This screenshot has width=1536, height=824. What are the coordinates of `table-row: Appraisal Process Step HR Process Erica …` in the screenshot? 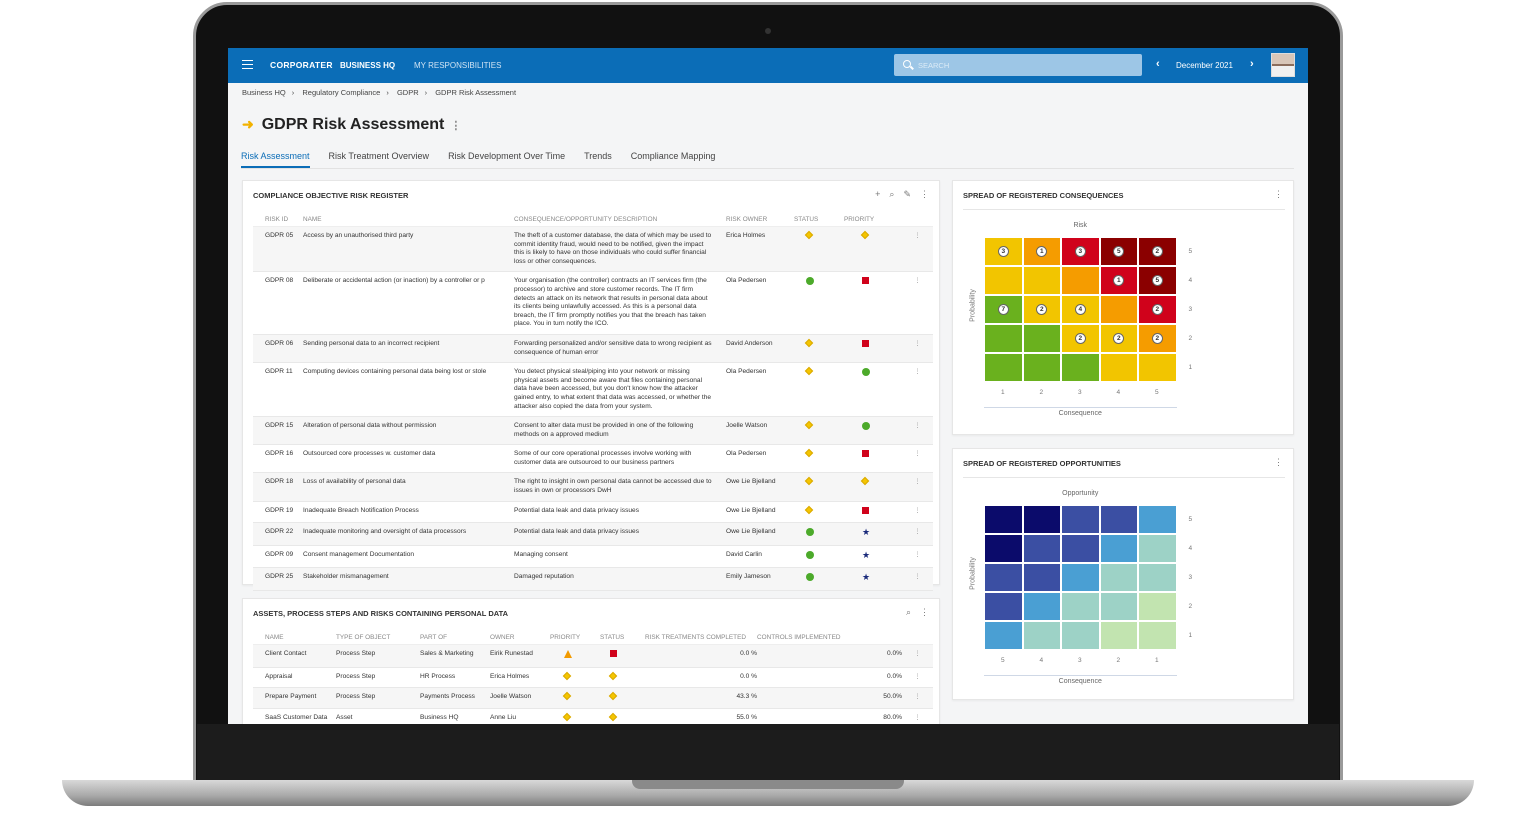 It's located at (593, 678).